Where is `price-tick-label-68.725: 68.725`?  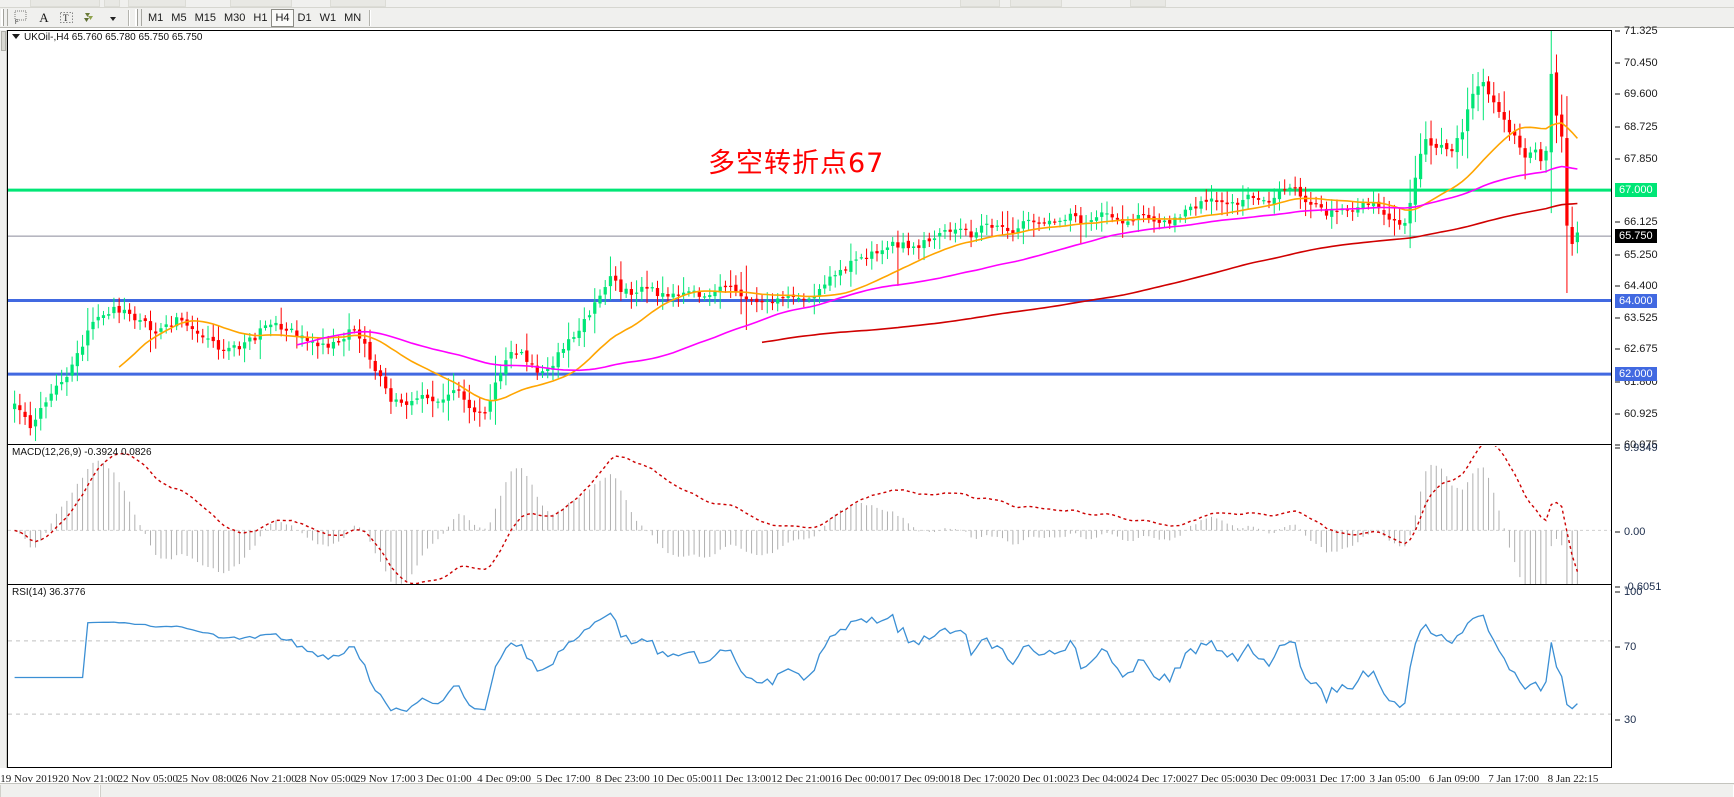
price-tick-label-68.725: 68.725 is located at coordinates (1641, 126).